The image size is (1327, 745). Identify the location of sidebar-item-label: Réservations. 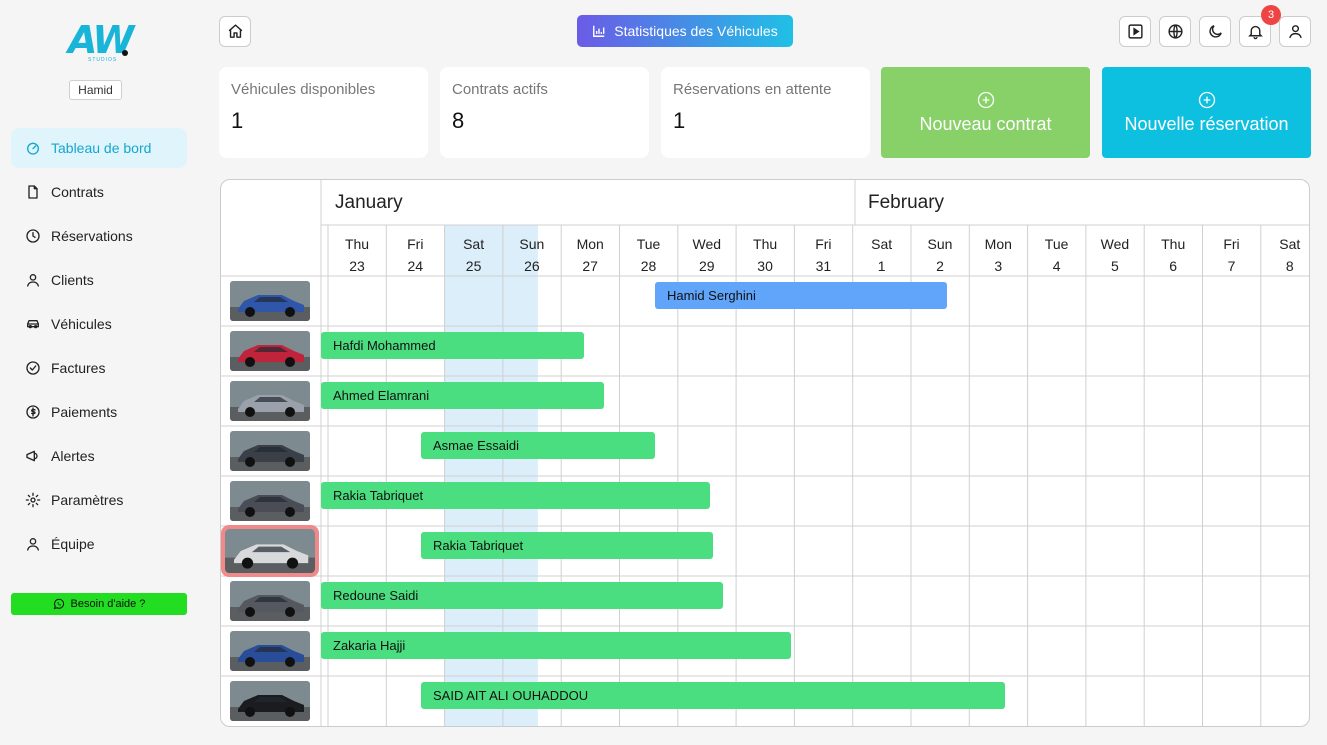
(92, 236).